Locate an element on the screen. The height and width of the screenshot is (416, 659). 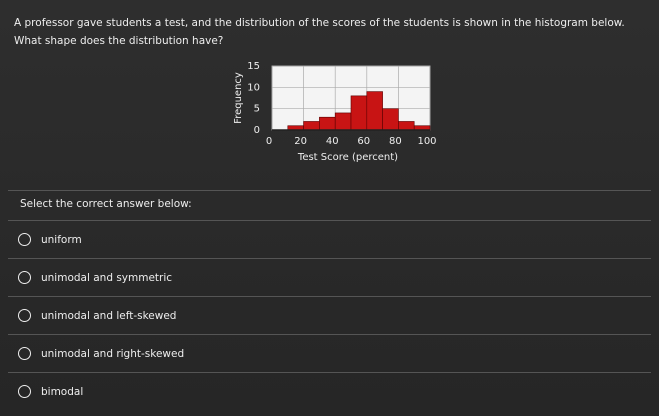
answer-option: unimodal and right-skewed is located at coordinates (101, 353).